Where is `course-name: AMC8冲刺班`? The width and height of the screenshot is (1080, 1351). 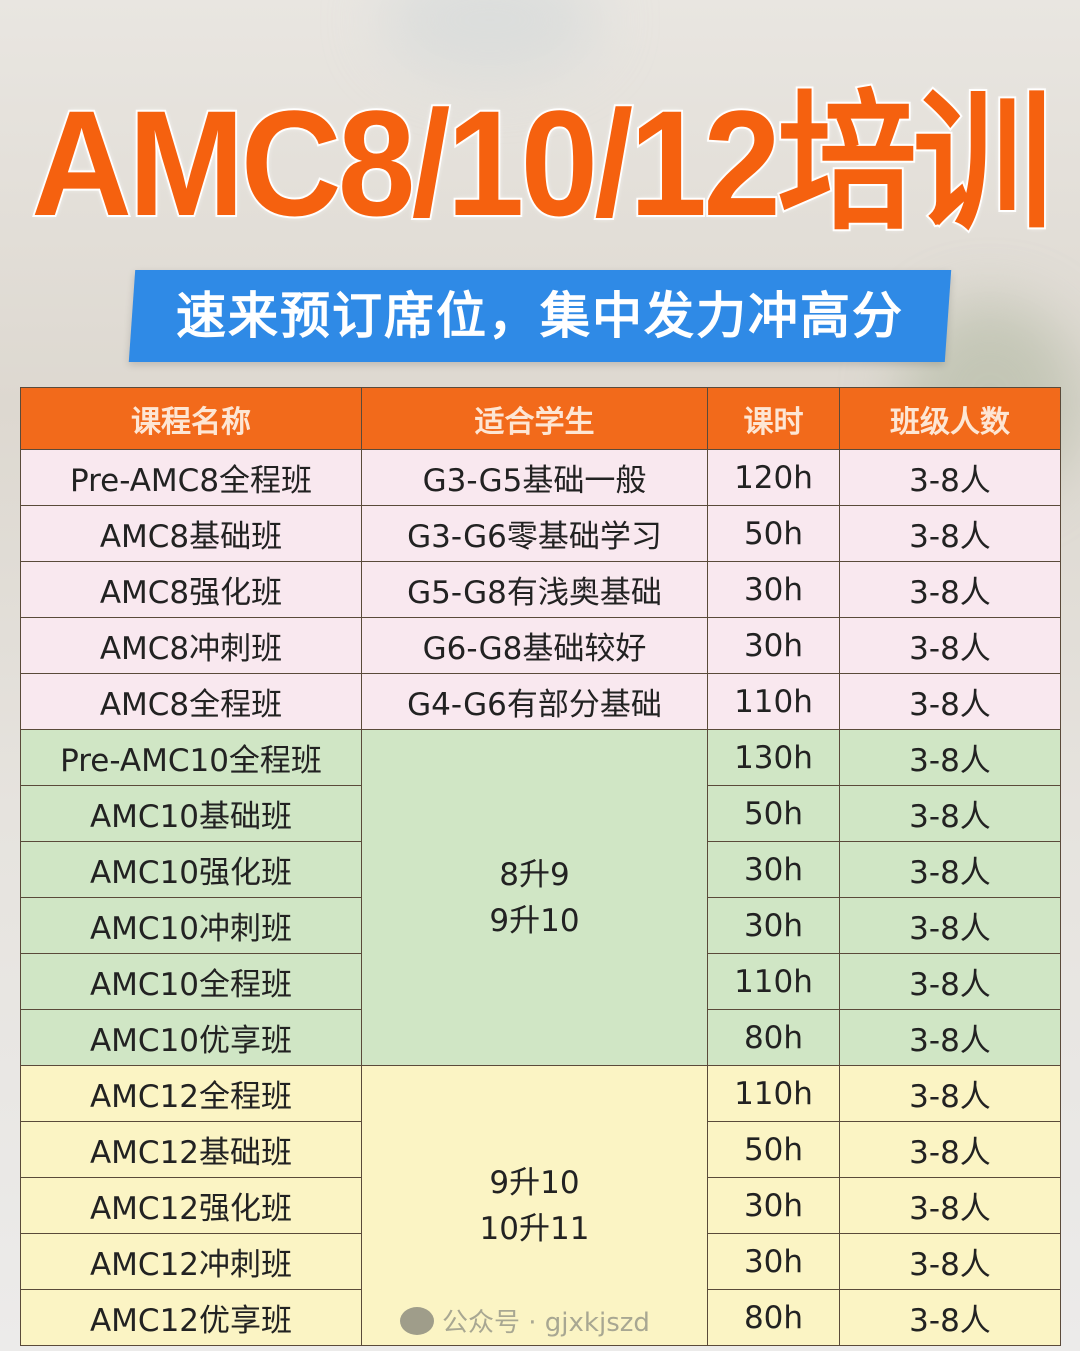
course-name: AMC8冲刺班 is located at coordinates (191, 645).